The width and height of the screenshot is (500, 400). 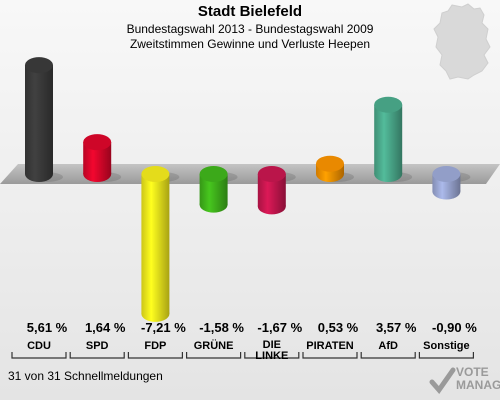 What do you see at coordinates (39, 346) in the screenshot?
I see `category-label: CDU` at bounding box center [39, 346].